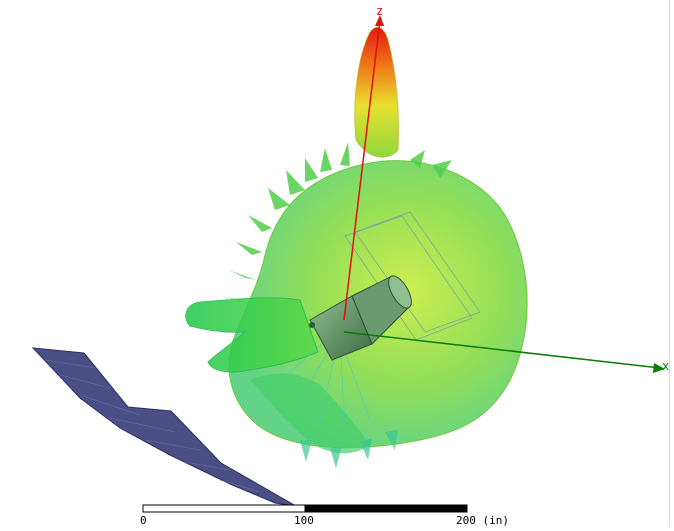  What do you see at coordinates (669, 263) in the screenshot?
I see `viewport-border` at bounding box center [669, 263].